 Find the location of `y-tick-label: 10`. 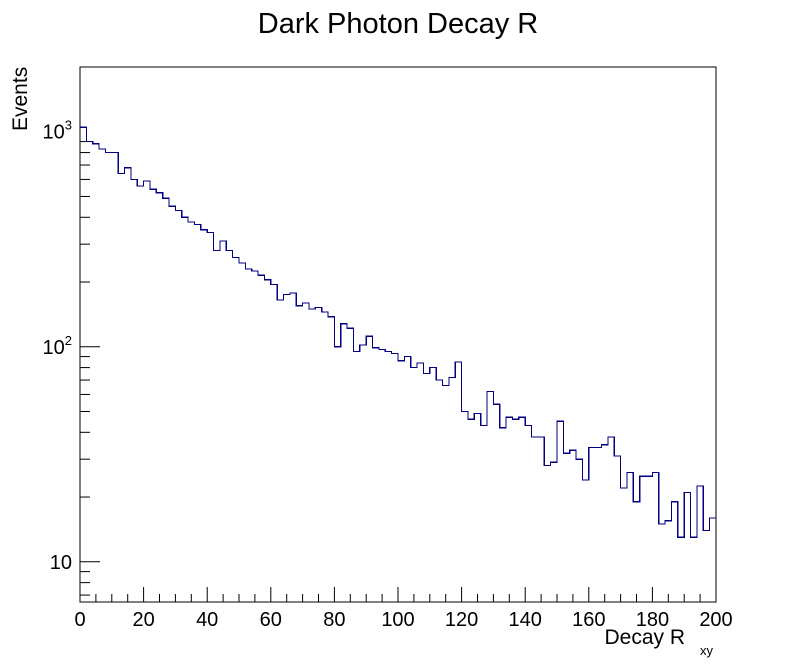

y-tick-label: 10 is located at coordinates (61, 563).